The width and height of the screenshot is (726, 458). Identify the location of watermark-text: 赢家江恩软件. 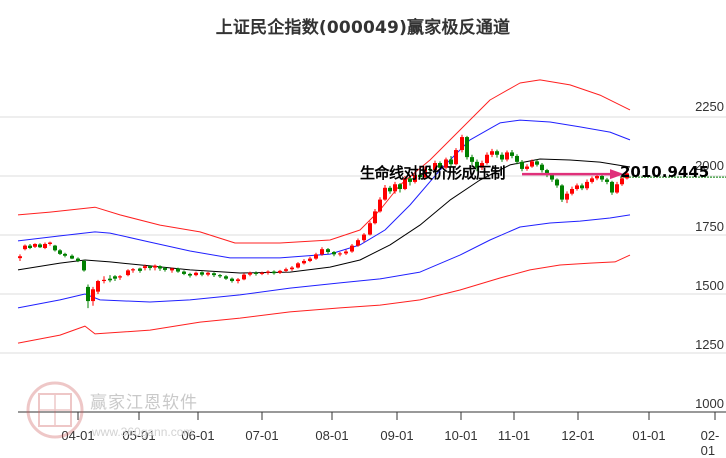
(144, 403).